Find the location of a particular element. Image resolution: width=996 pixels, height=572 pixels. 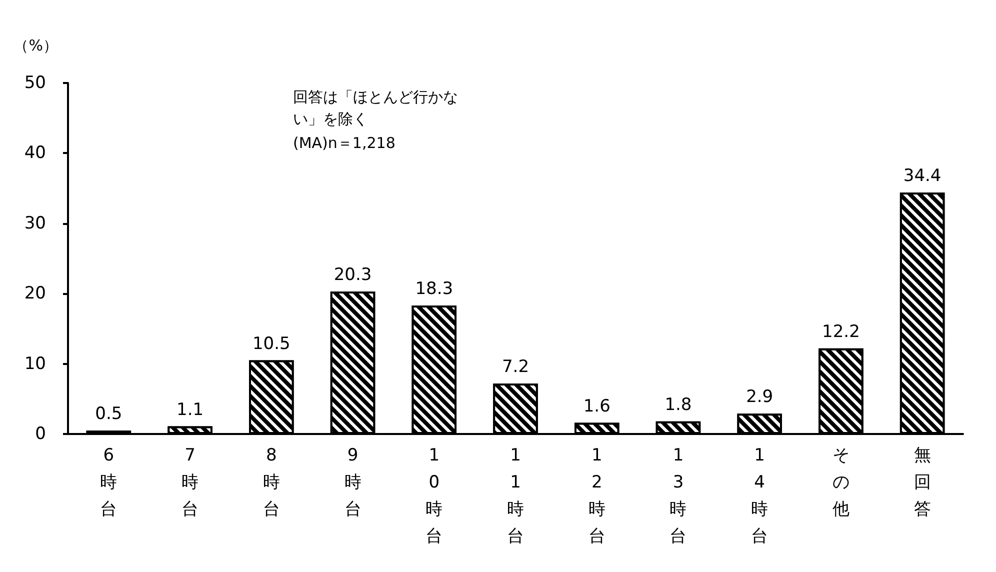

y-tick-label: 10 is located at coordinates (35, 364).